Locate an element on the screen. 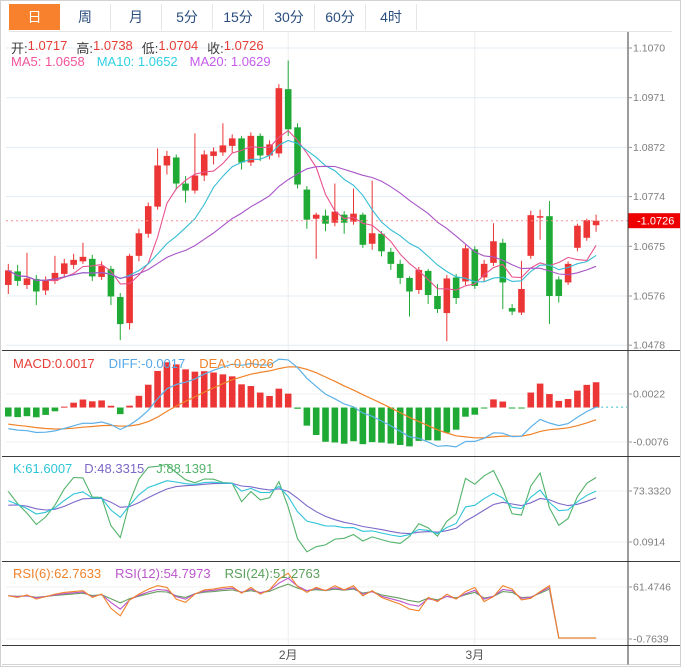 Image resolution: width=681 pixels, height=667 pixels. price-axis-label: 1.0774 is located at coordinates (649, 197).